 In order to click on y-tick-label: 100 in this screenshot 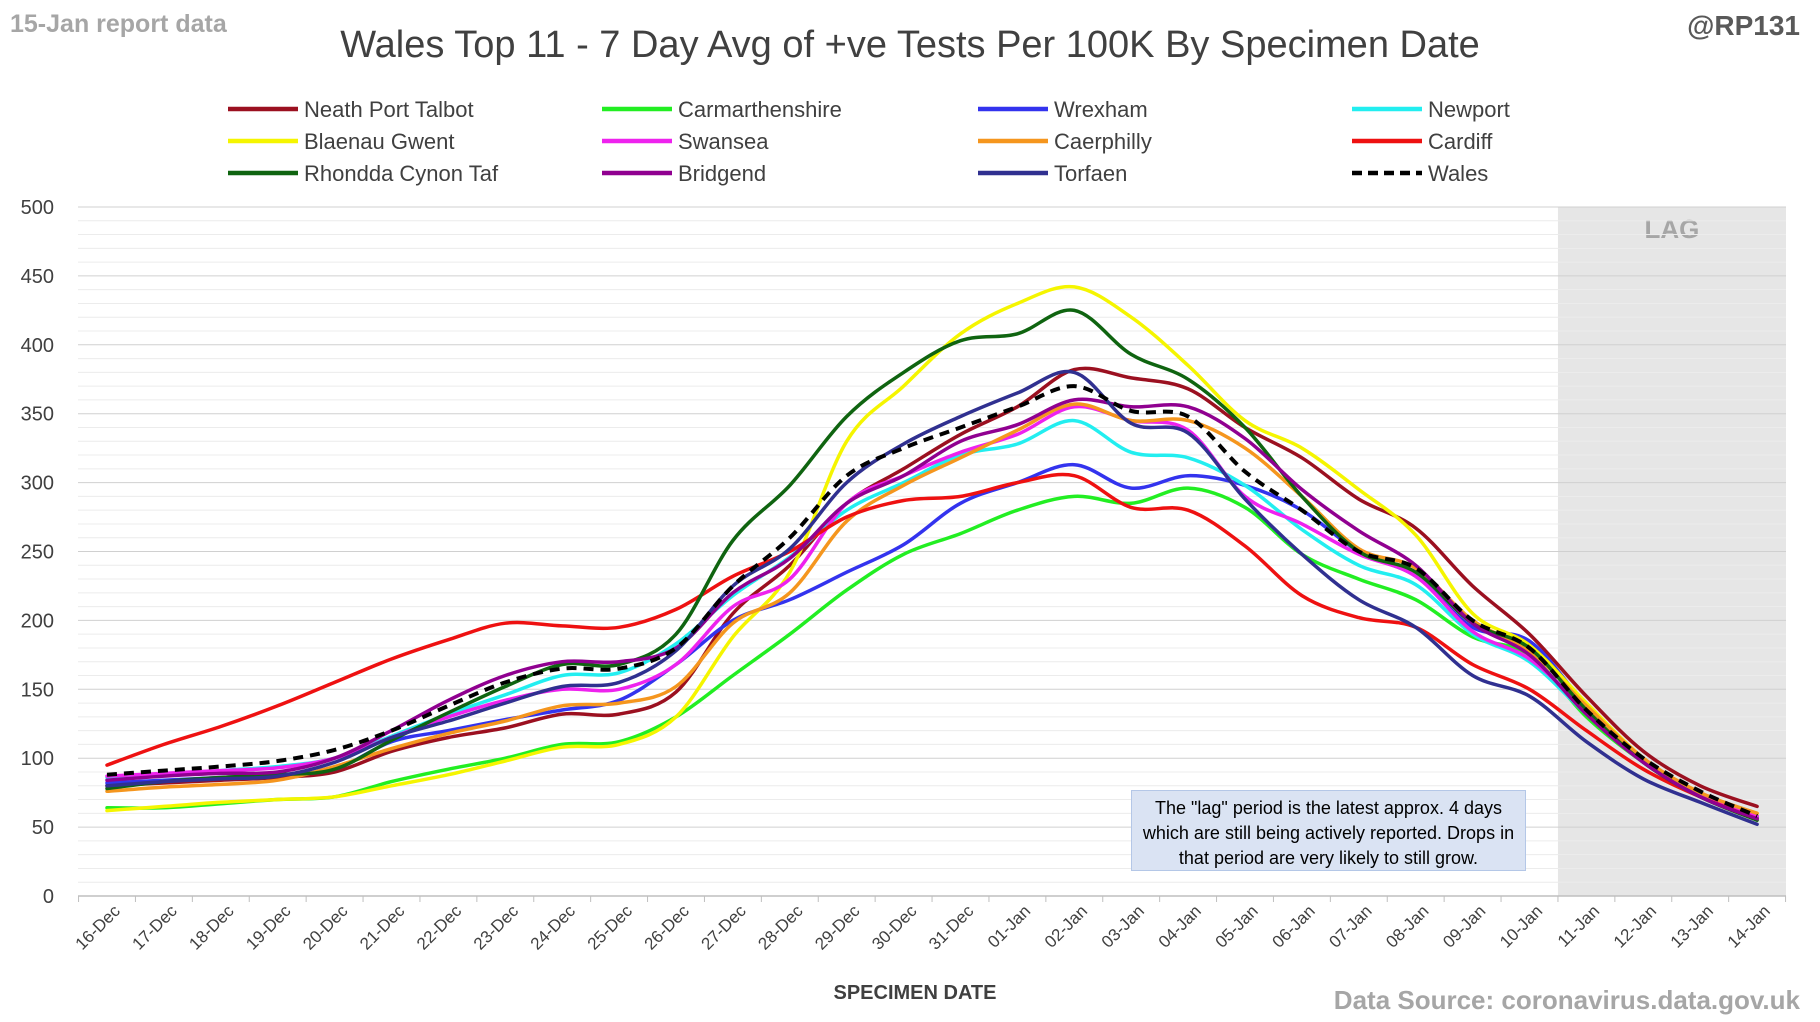, I will do `click(37, 759)`.